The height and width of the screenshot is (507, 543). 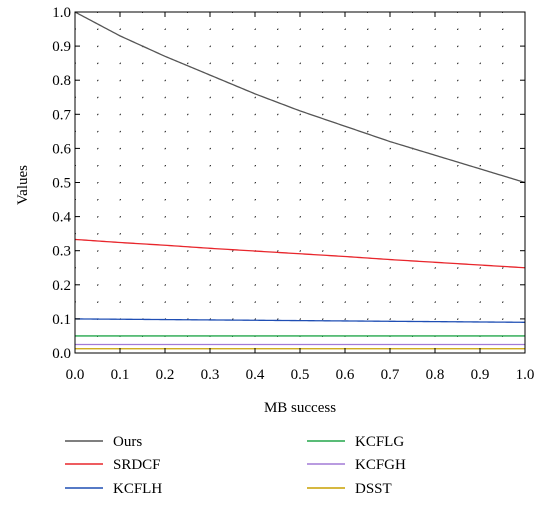 What do you see at coordinates (61, 13) in the screenshot?
I see `y-tick-label: 1.0` at bounding box center [61, 13].